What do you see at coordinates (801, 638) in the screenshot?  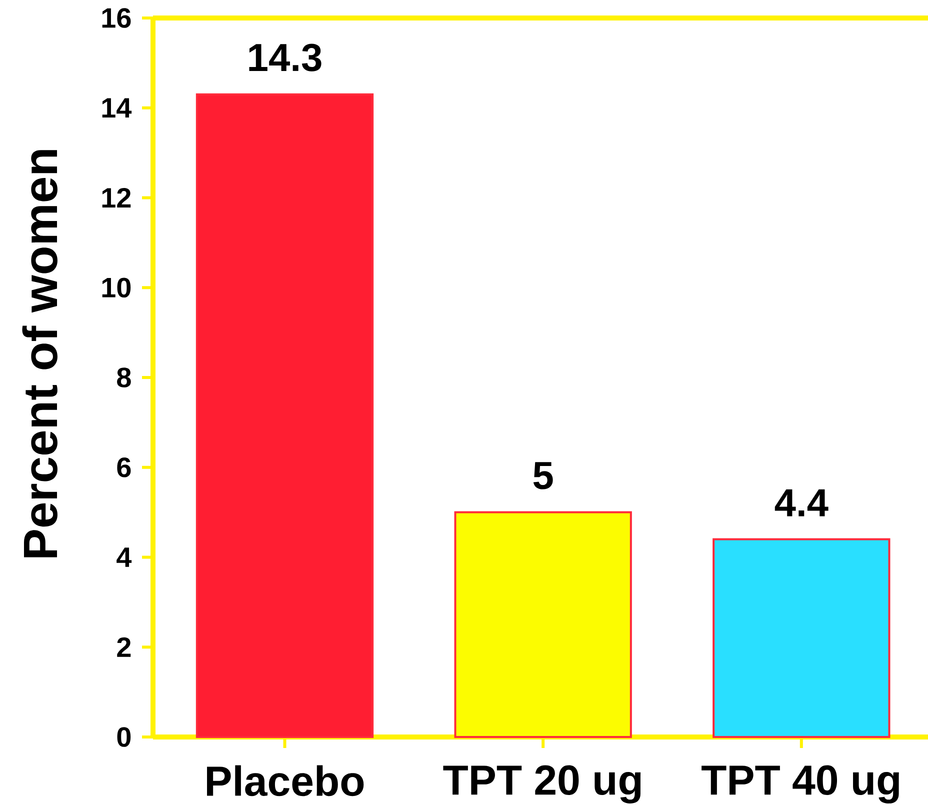 I see `bar` at bounding box center [801, 638].